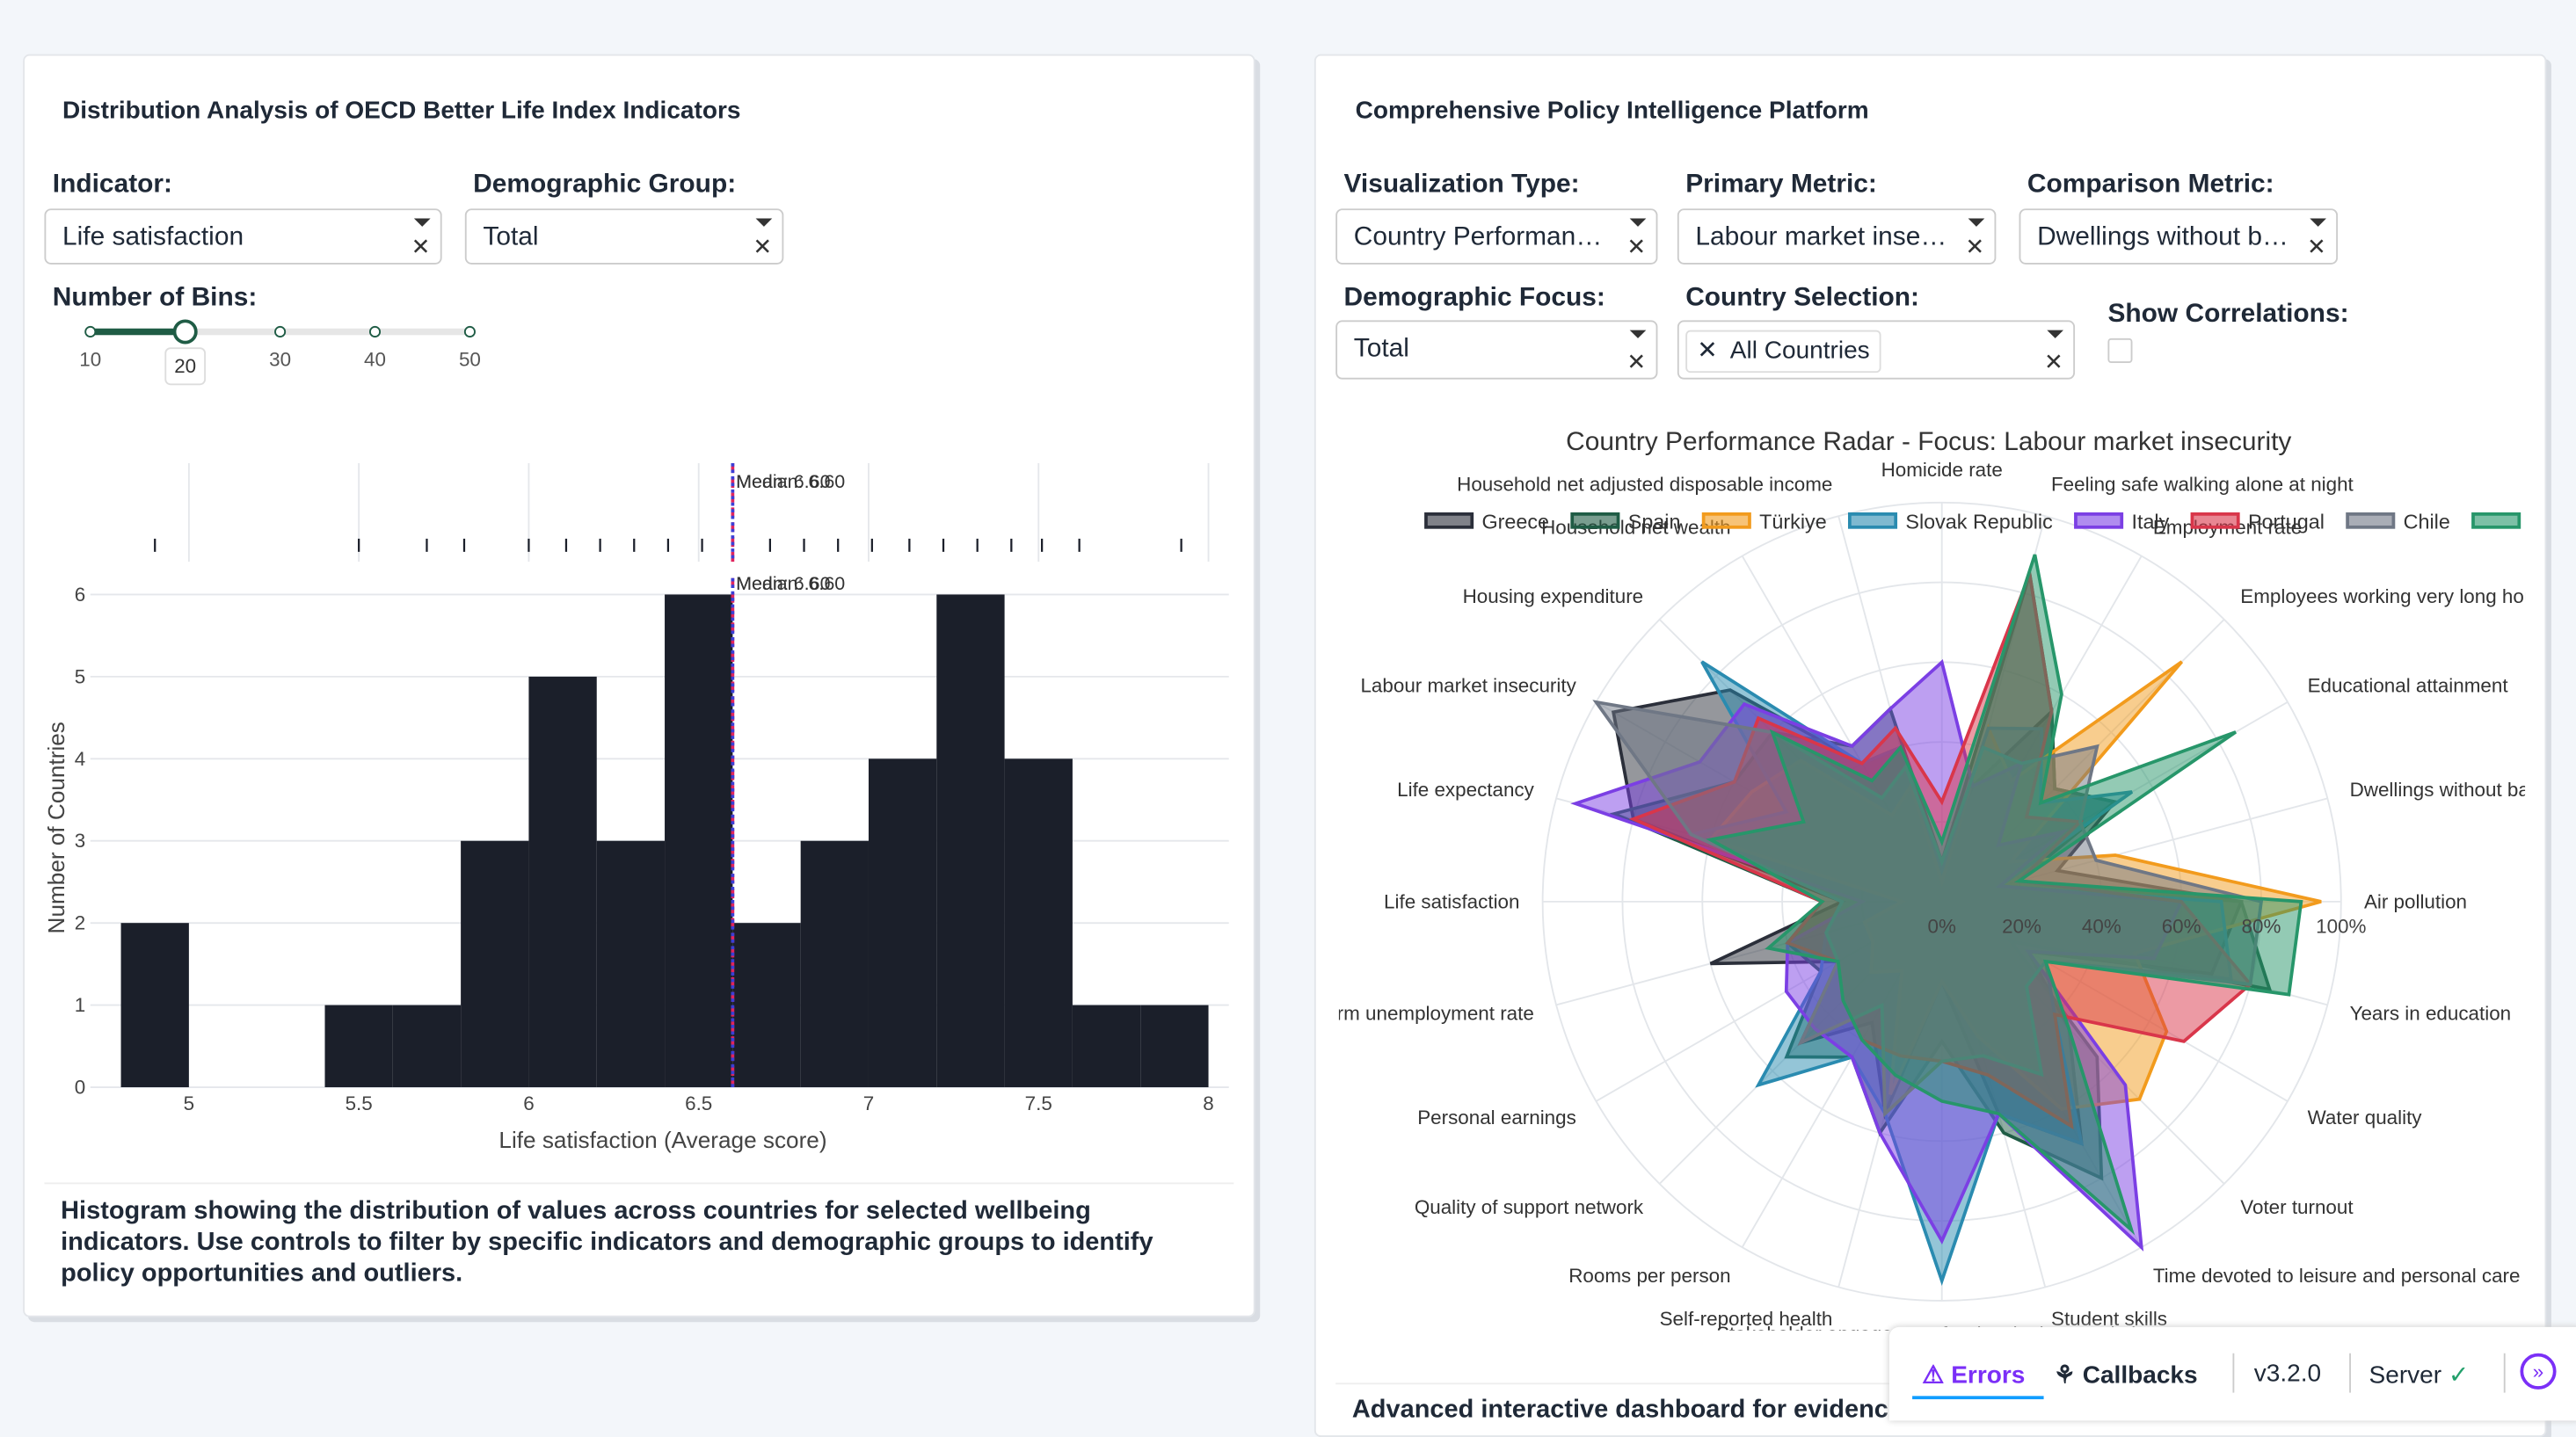  I want to click on control-label: Demographic Focus:, so click(1474, 298).